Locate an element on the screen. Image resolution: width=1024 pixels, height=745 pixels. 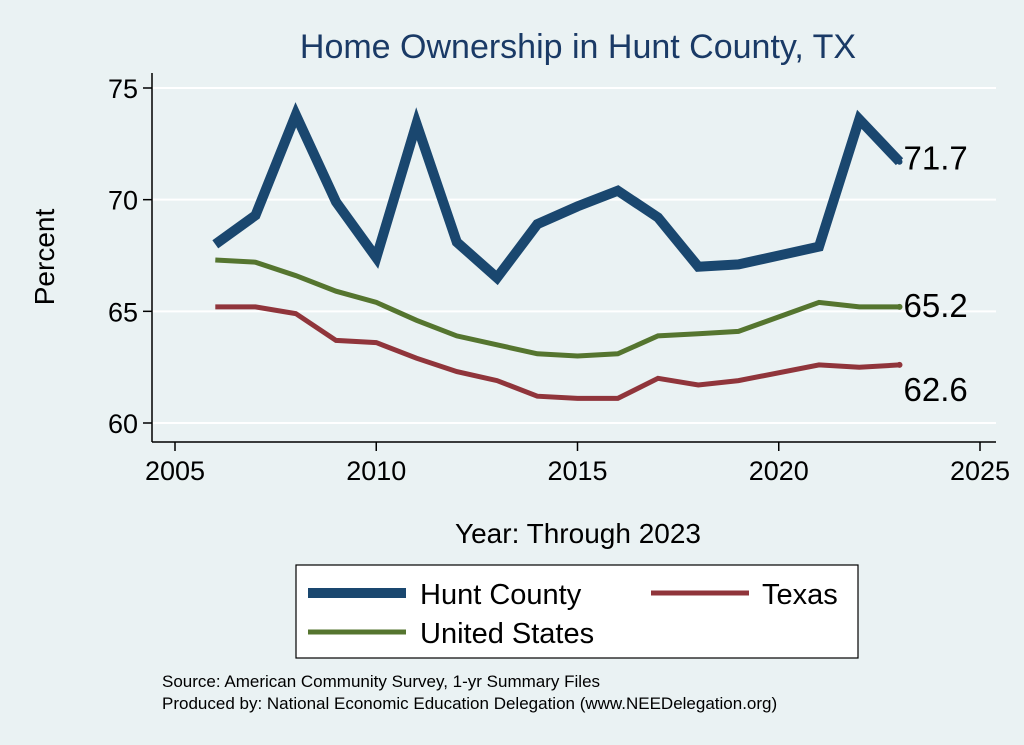
end-label-united-states: 65.2 is located at coordinates (936, 305).